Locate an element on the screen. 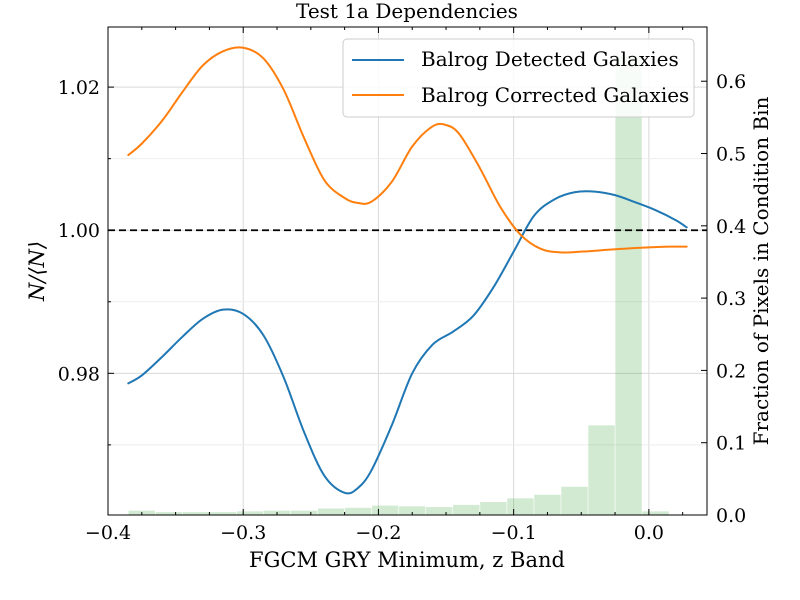 The image size is (800, 600). y2-tick-label: 0.2 is located at coordinates (731, 371).